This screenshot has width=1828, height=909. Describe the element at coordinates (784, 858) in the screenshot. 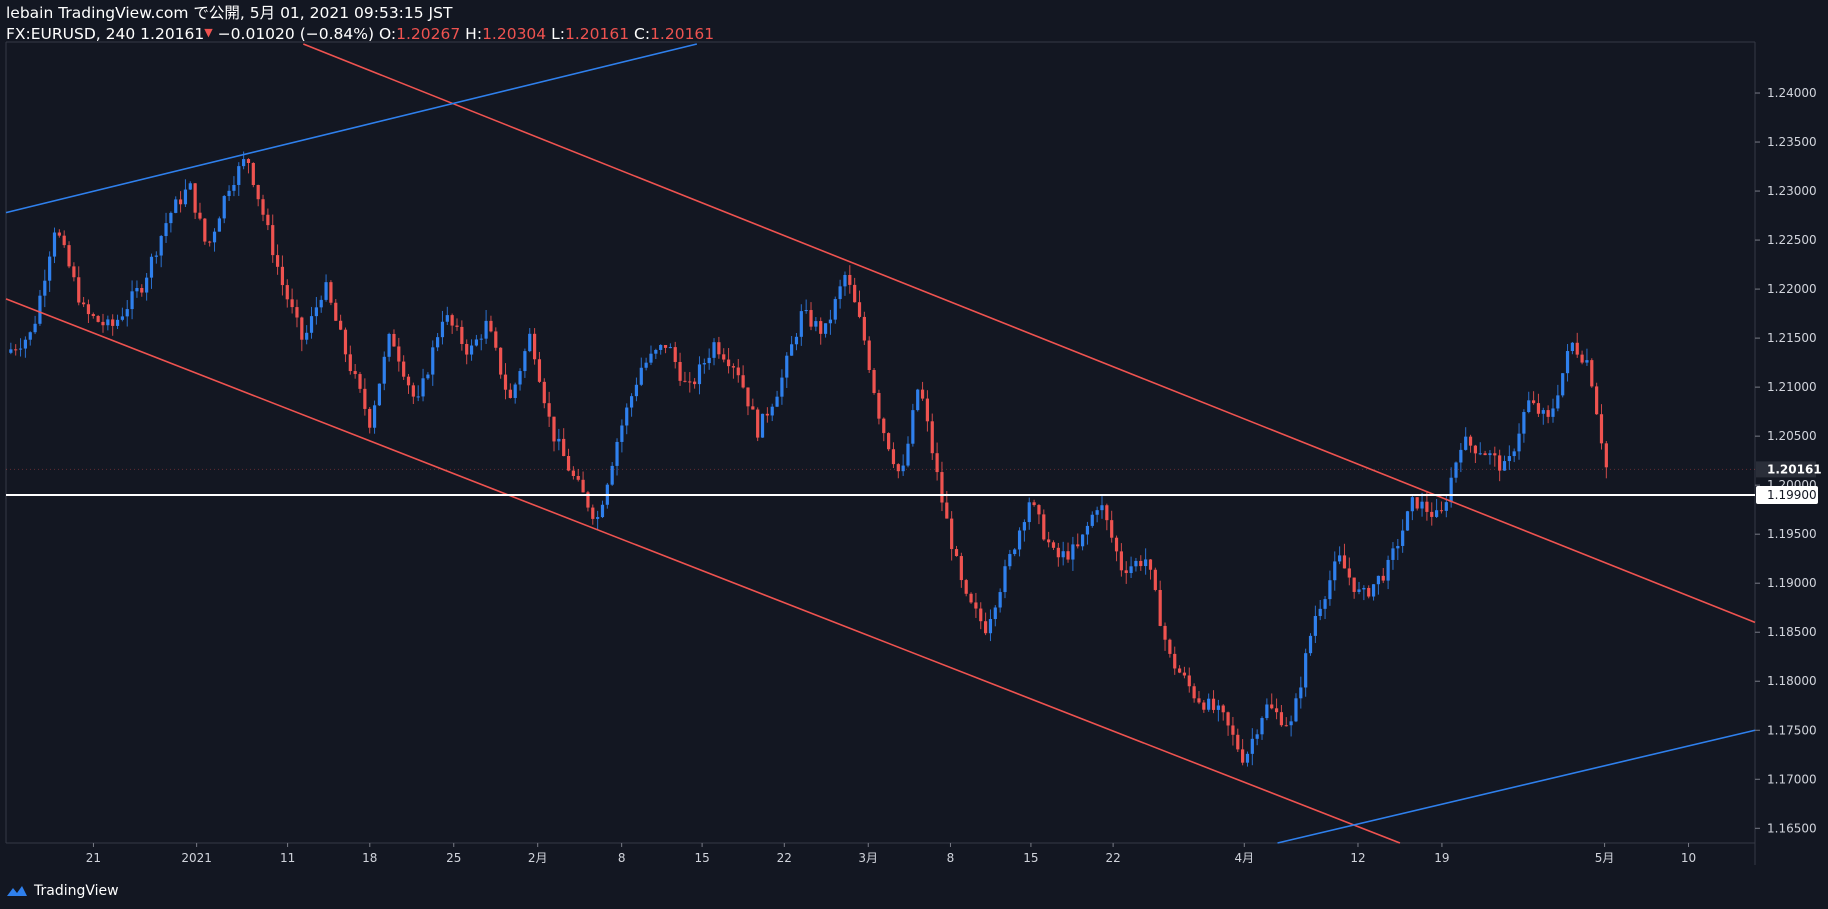

I see `time-tick-label: 22` at that location.